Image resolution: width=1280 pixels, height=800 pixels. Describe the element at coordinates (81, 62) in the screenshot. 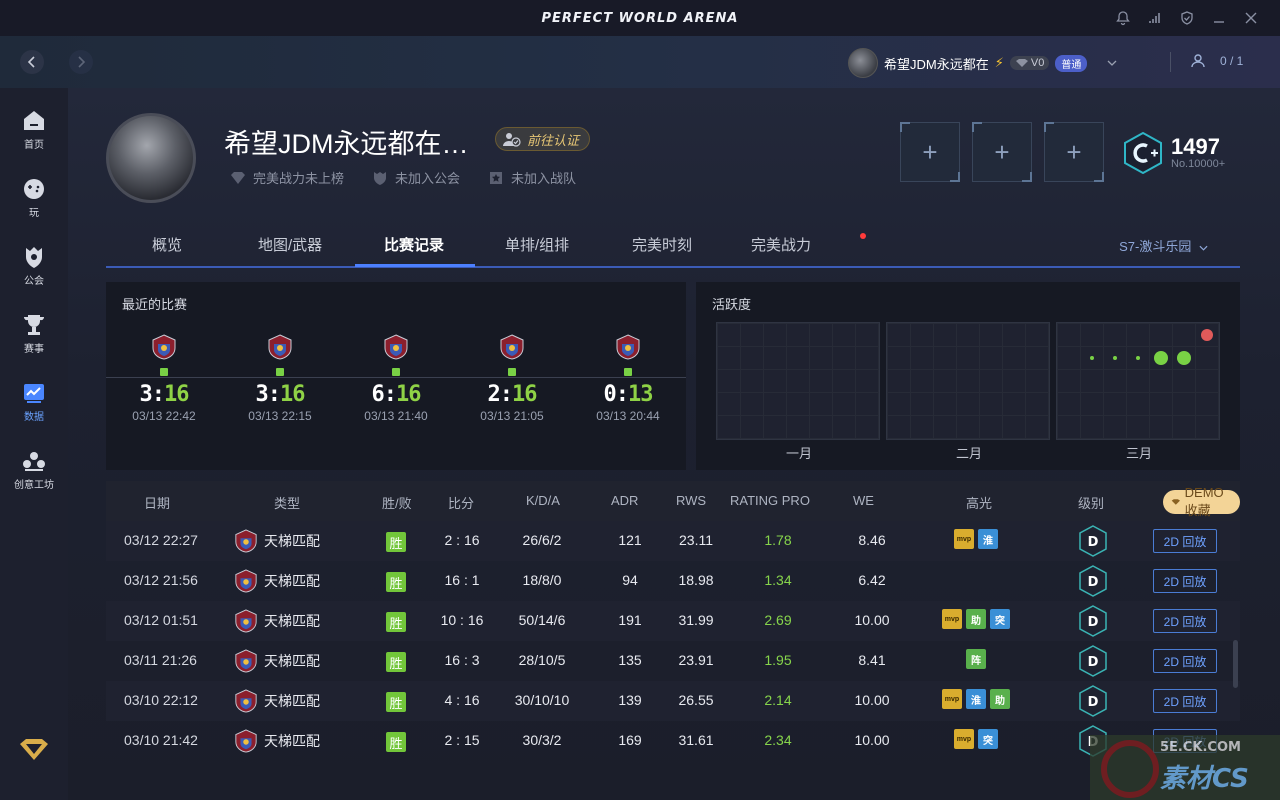

I see `forward-button` at that location.